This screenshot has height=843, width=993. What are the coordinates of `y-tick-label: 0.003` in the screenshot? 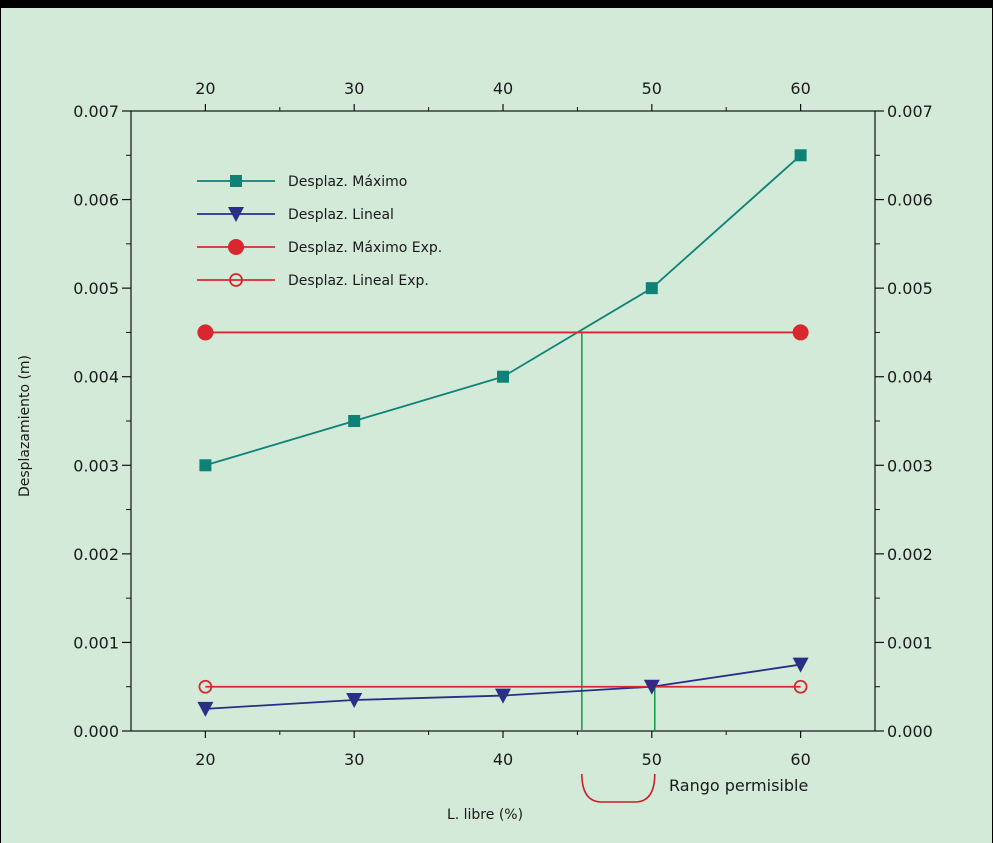 It's located at (96, 465).